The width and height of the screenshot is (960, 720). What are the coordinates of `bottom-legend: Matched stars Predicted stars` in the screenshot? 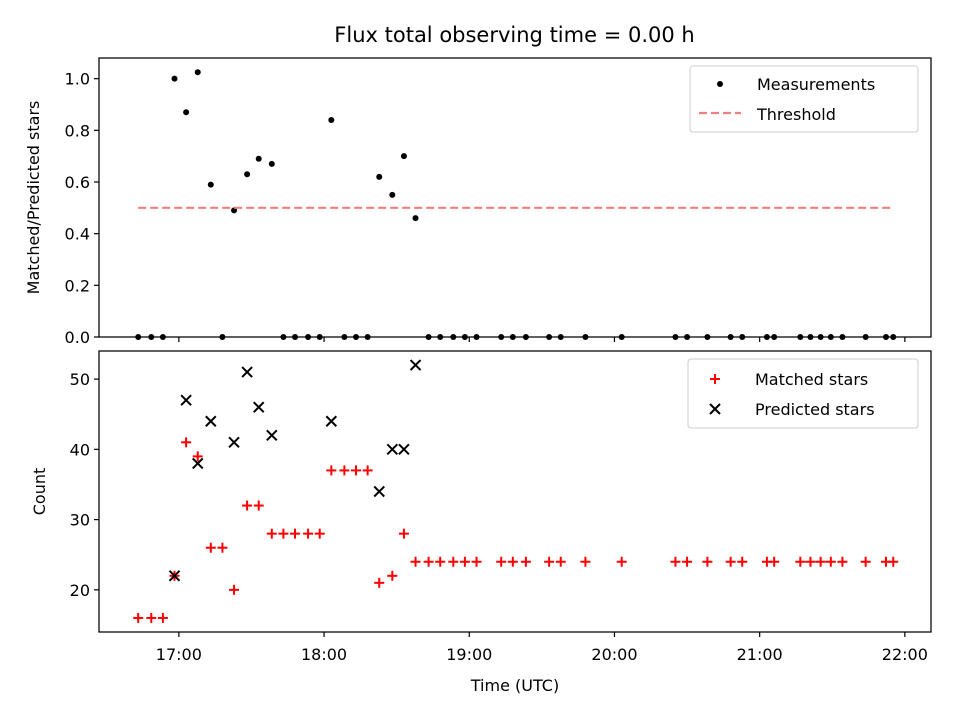 It's located at (803, 393).